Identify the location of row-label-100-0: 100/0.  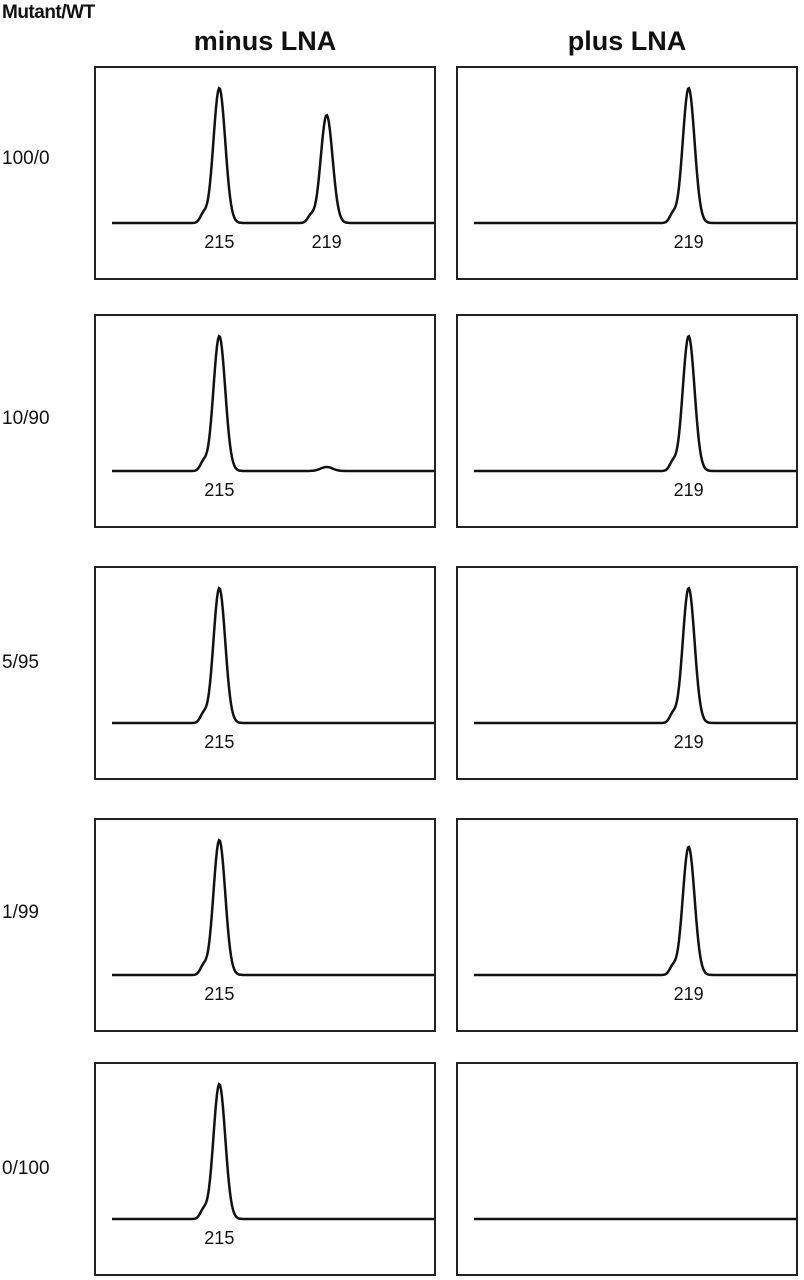
(26, 158).